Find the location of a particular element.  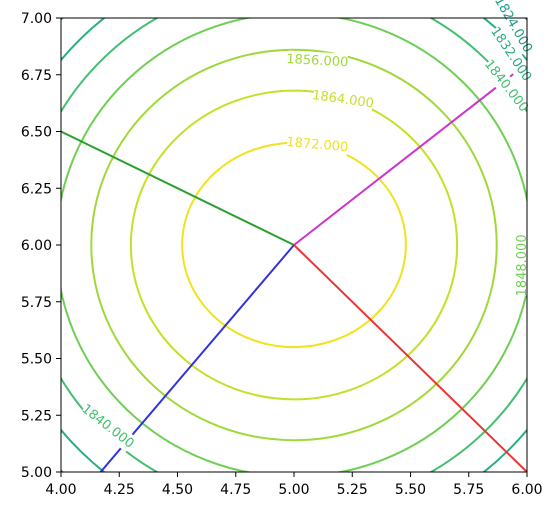

x-tick-label: 4.25 is located at coordinates (119, 490).